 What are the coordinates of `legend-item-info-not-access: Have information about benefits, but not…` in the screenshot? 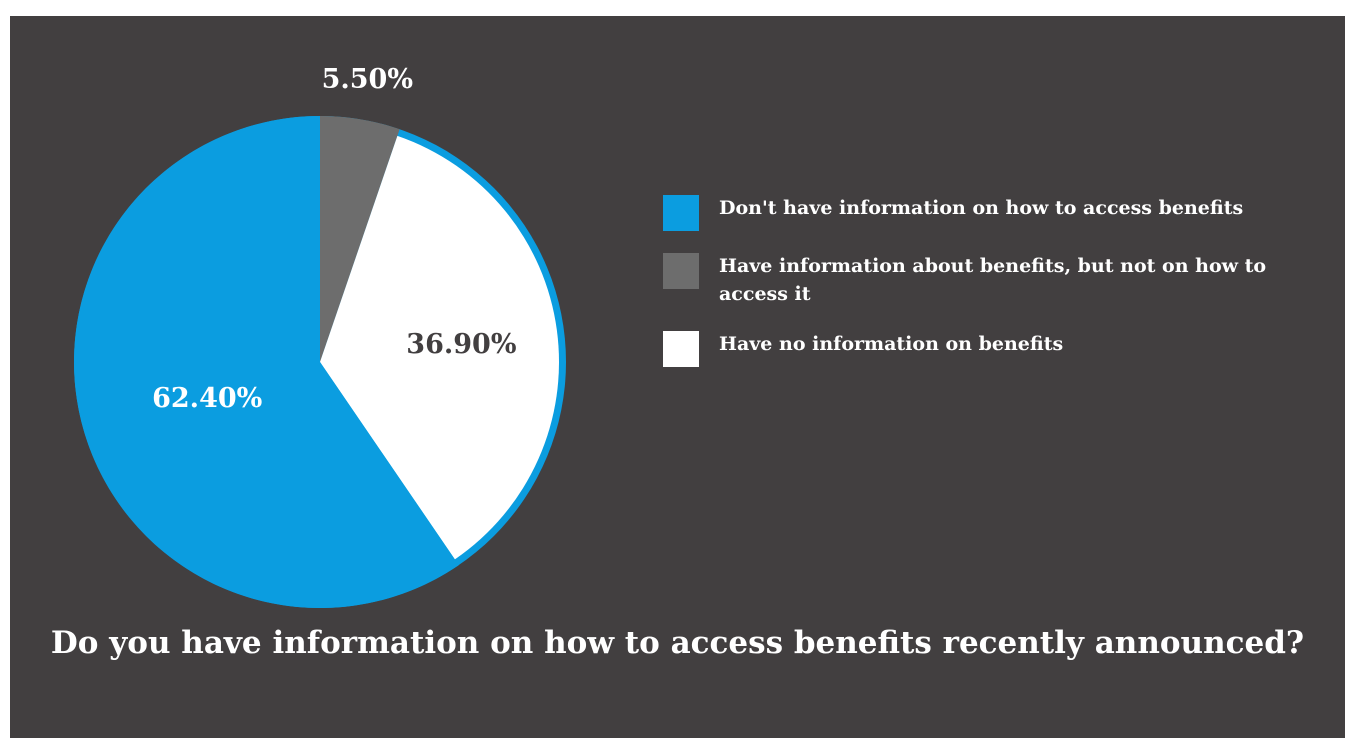 It's located at (998, 280).